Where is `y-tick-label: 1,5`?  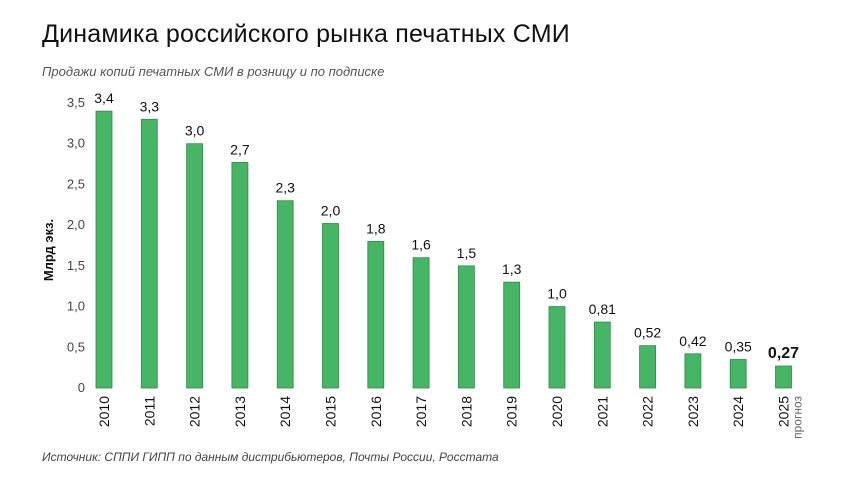
y-tick-label: 1,5 is located at coordinates (76, 265).